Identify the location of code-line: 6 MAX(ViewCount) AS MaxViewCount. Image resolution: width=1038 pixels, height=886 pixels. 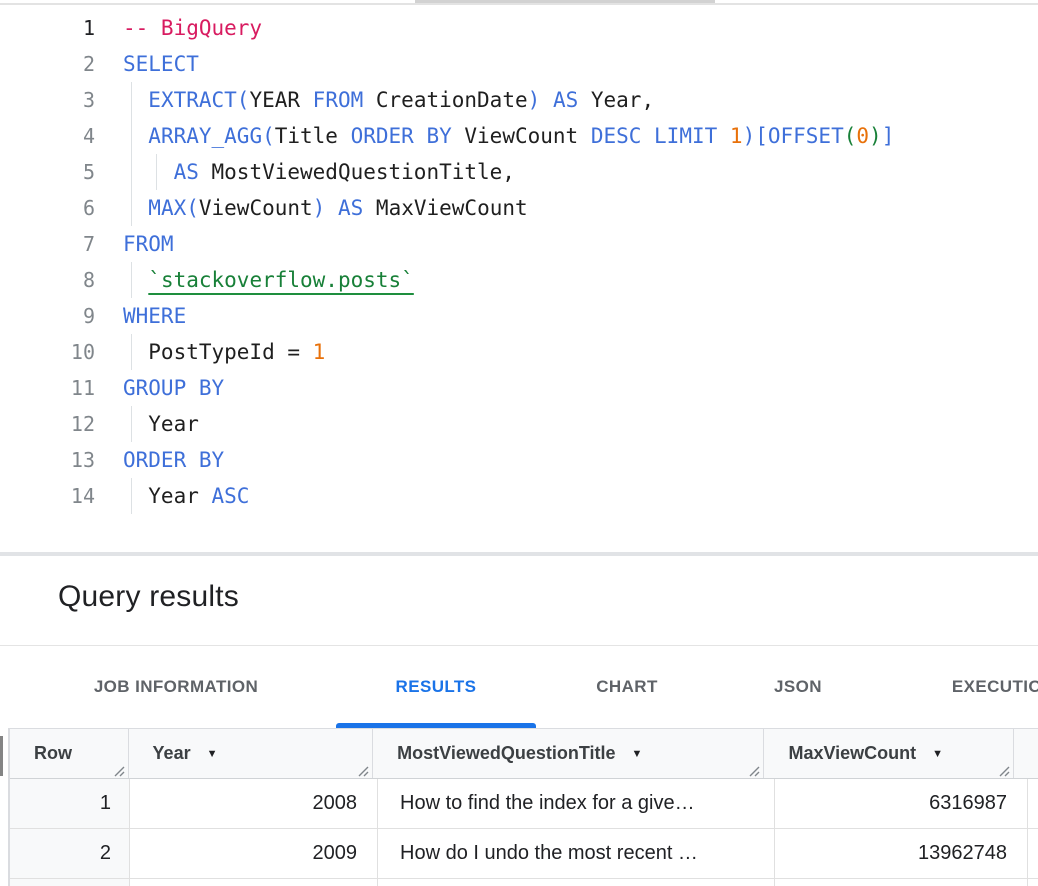
(524, 208).